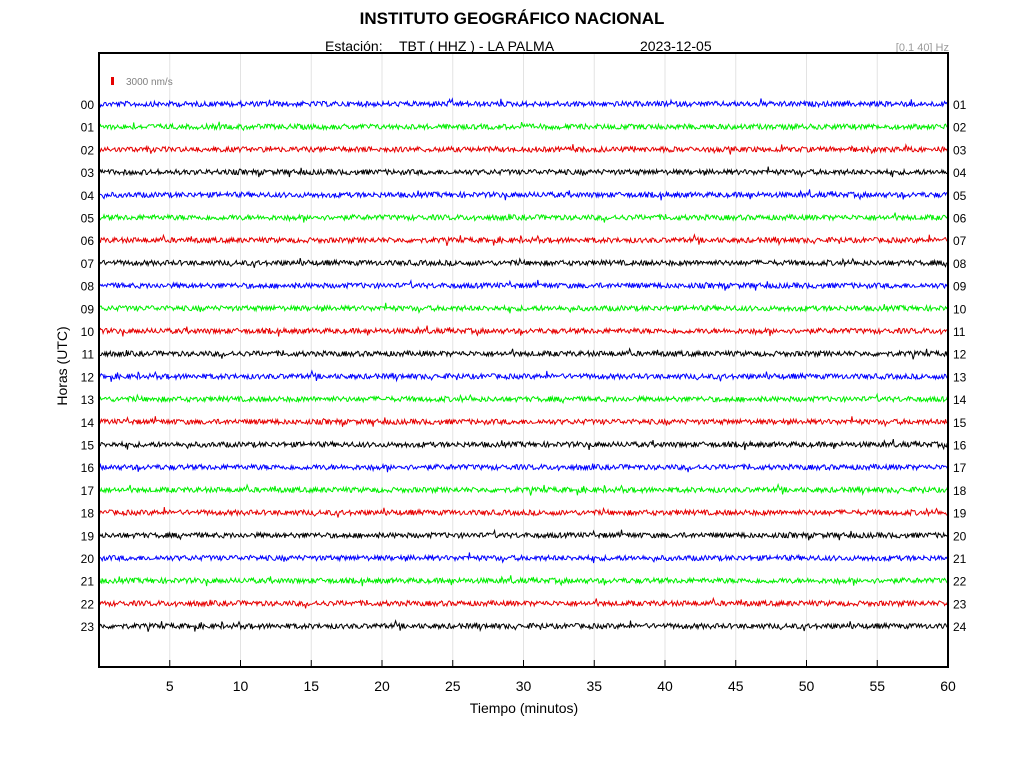 The width and height of the screenshot is (1024, 768). I want to click on x-tick-label: 10, so click(241, 686).